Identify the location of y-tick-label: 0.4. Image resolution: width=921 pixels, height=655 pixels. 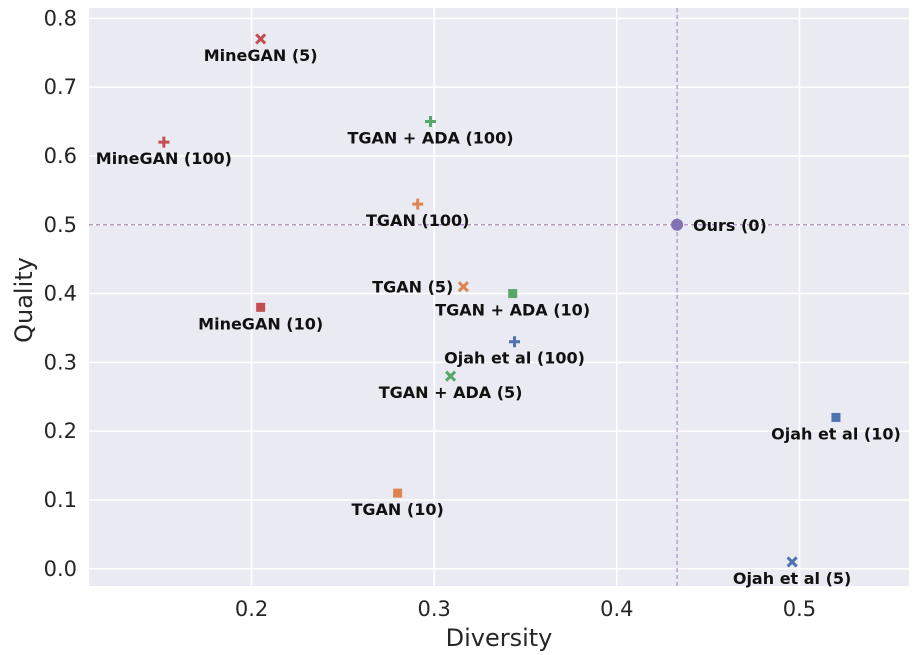
(60, 294).